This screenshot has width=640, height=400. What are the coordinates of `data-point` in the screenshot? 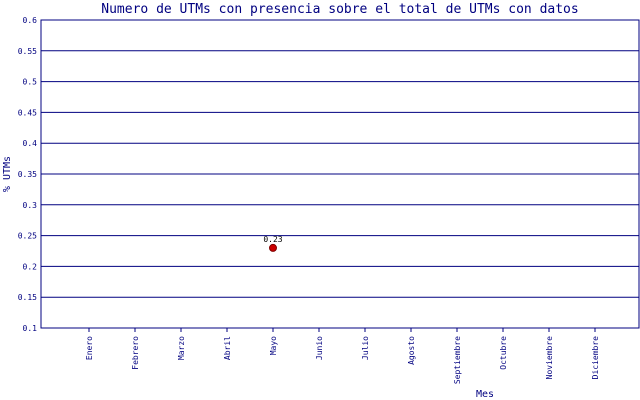 It's located at (273, 247).